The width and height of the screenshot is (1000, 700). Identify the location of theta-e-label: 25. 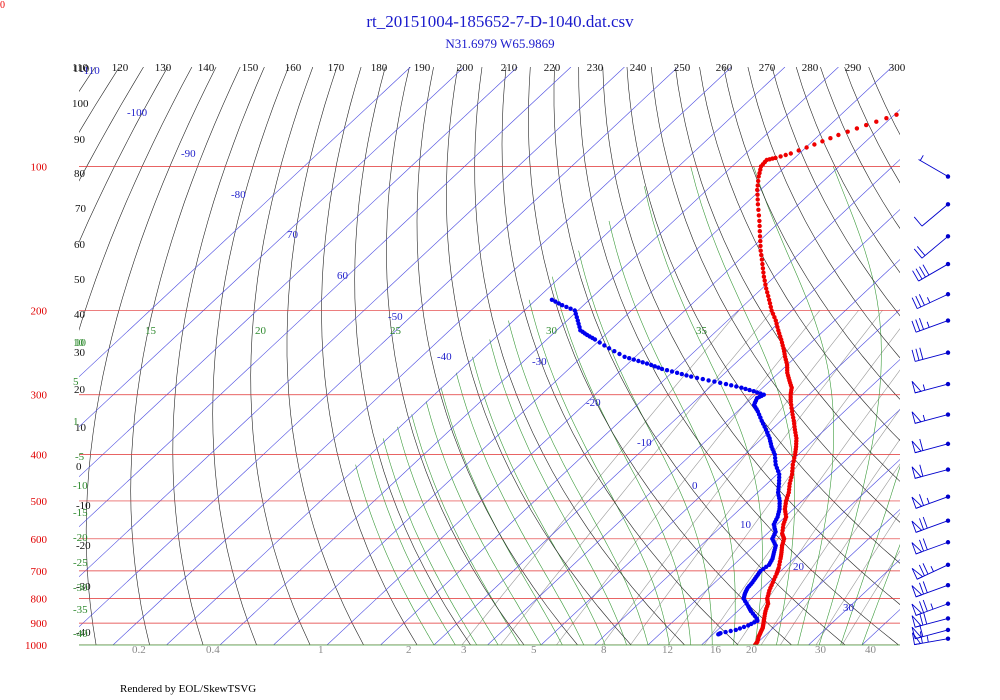
(396, 331).